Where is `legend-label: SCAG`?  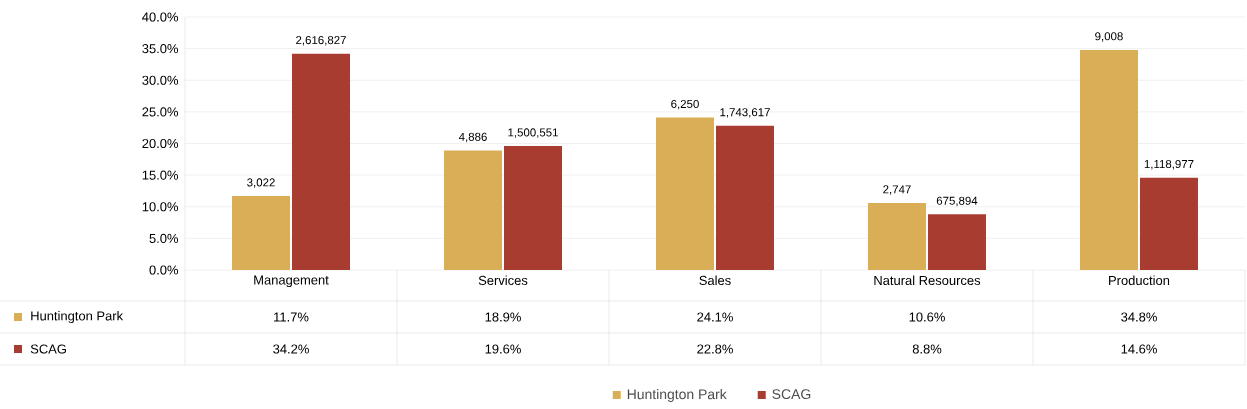 legend-label: SCAG is located at coordinates (791, 394).